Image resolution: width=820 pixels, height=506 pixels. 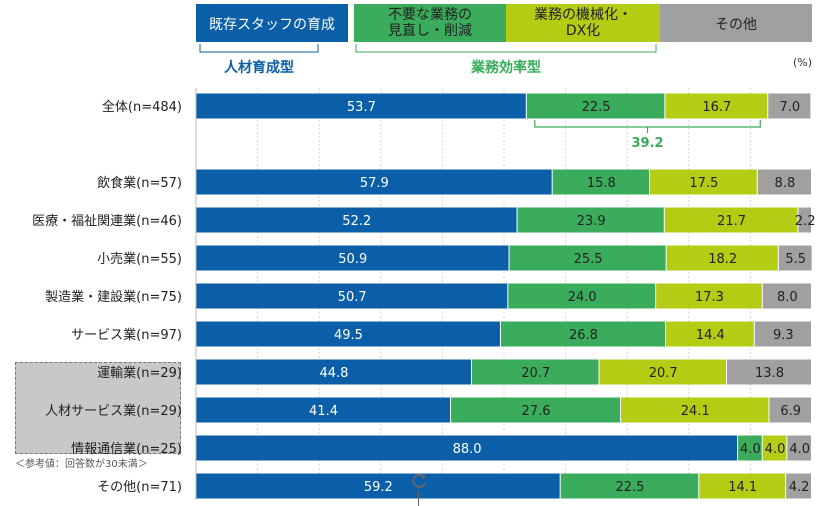 What do you see at coordinates (142, 107) in the screenshot?
I see `category-label: 全体(n=484)` at bounding box center [142, 107].